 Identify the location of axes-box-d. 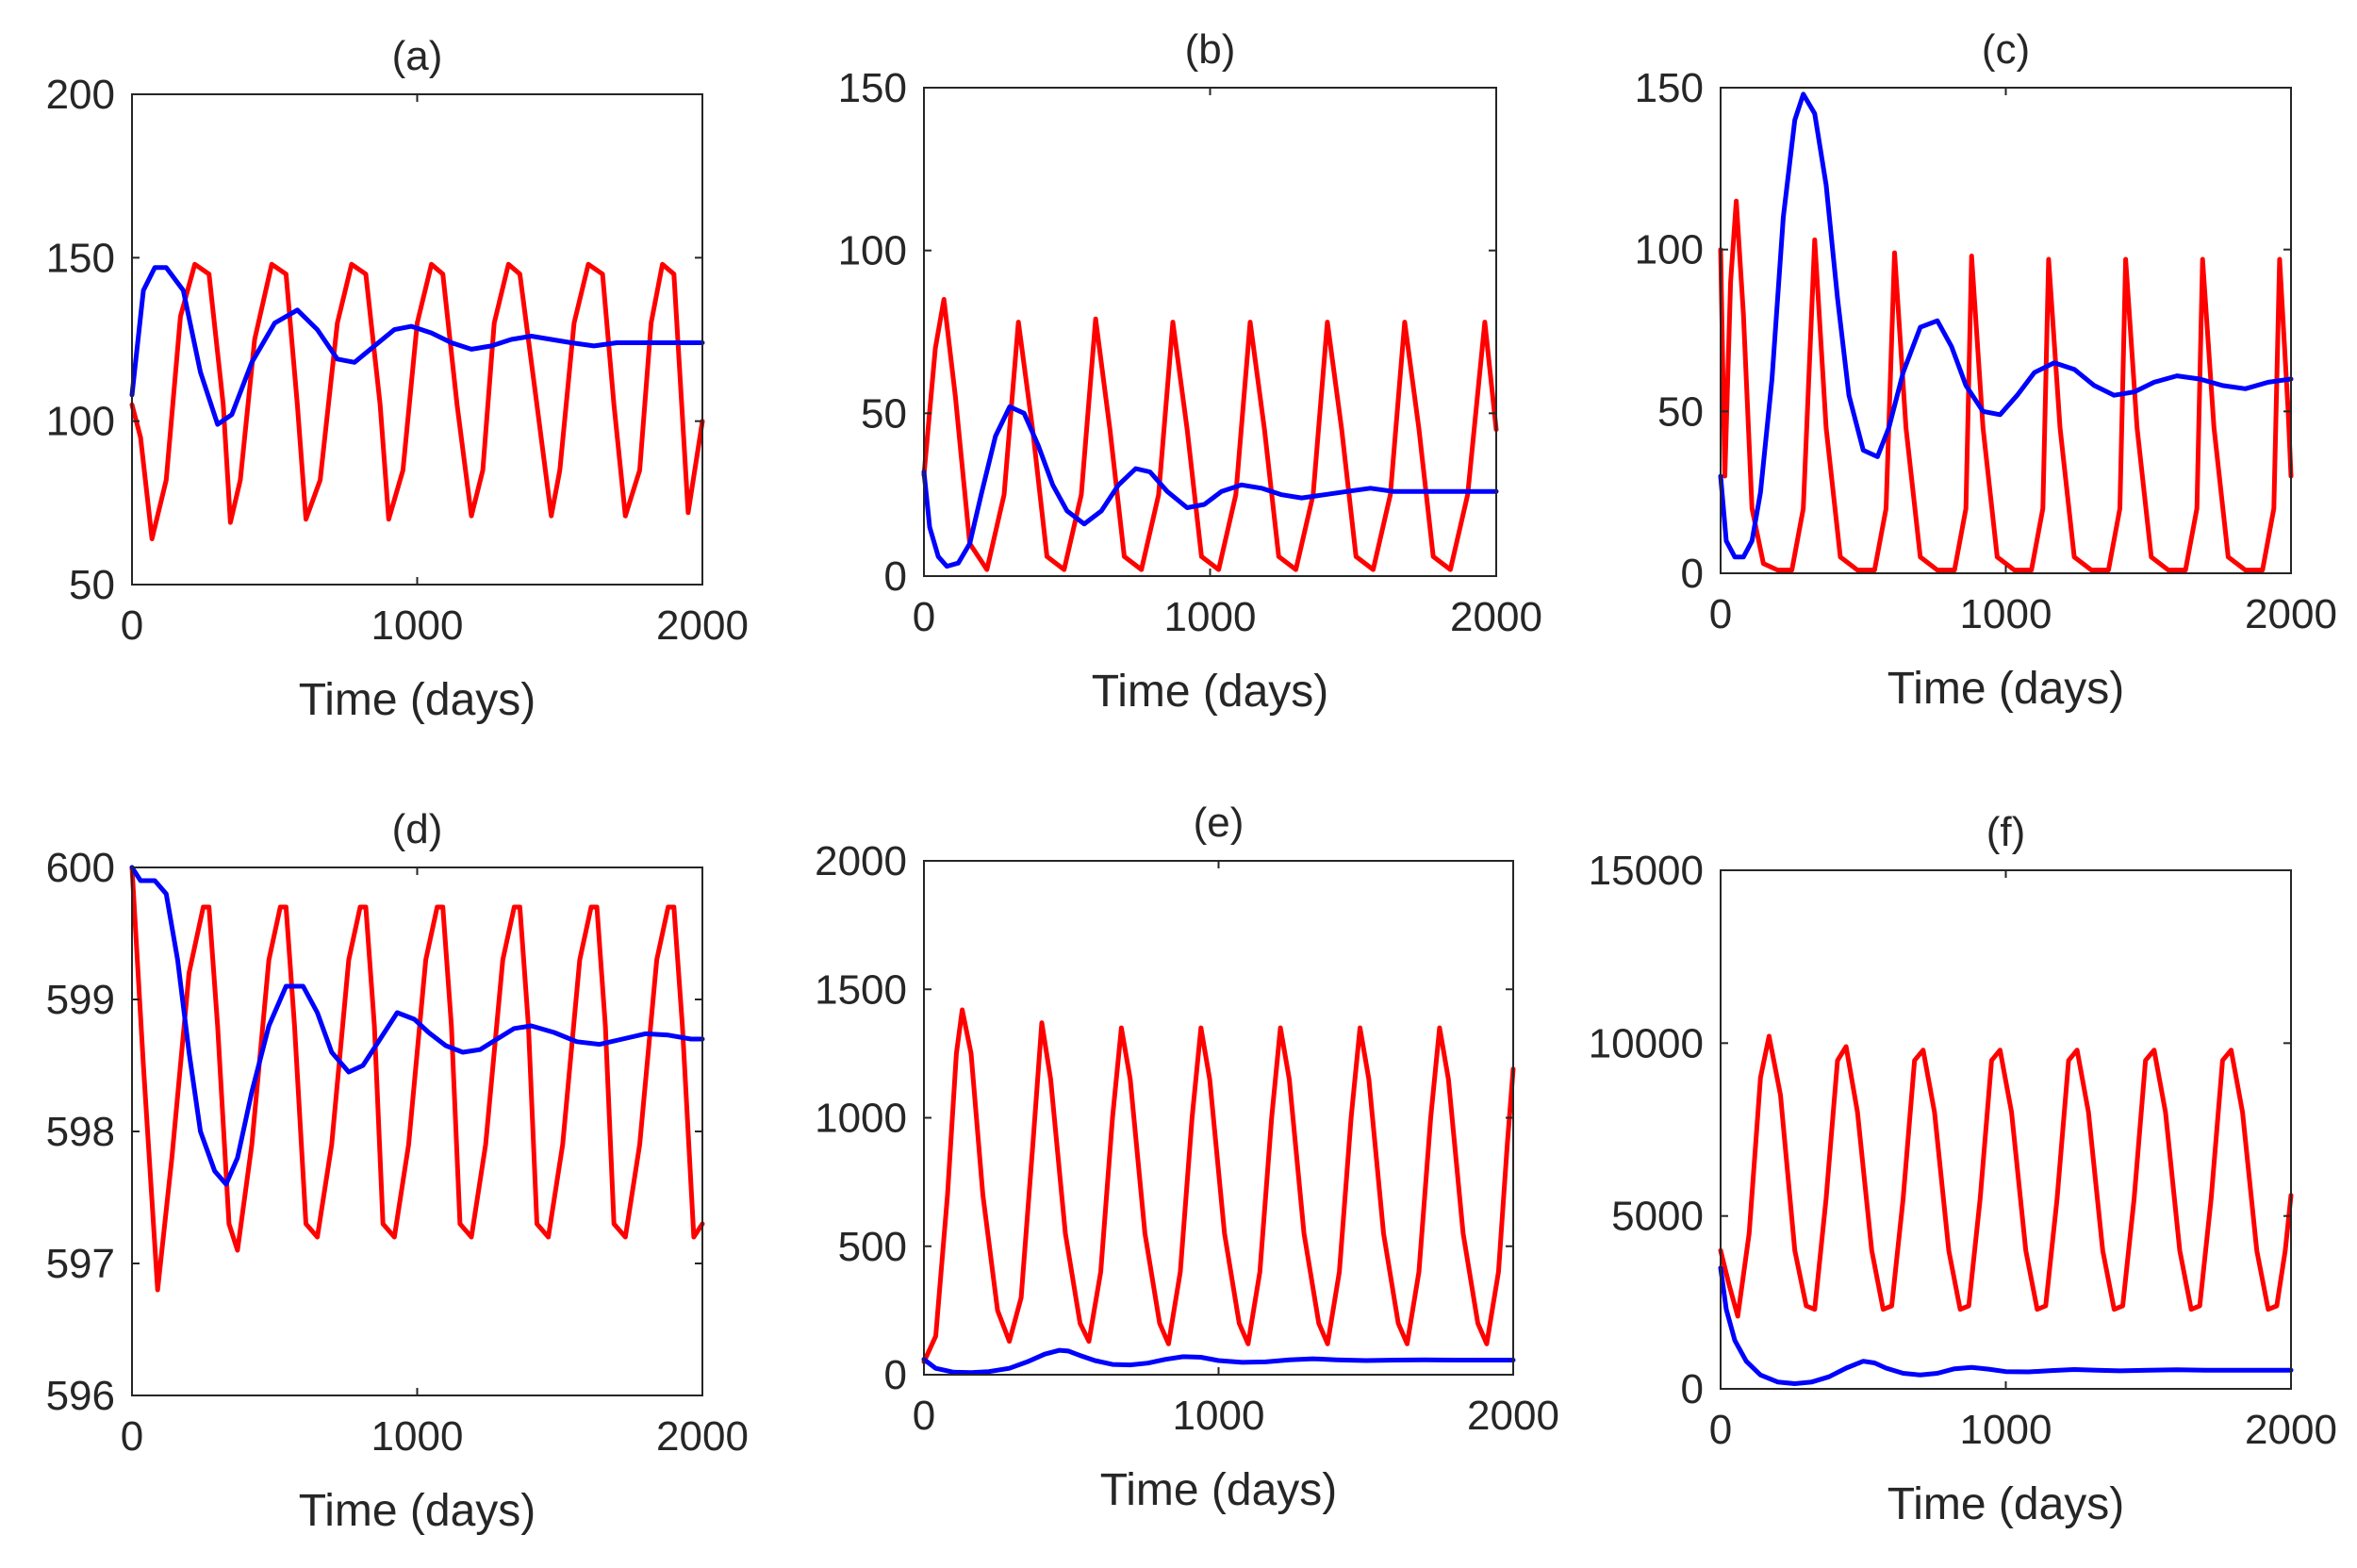
(417, 1131).